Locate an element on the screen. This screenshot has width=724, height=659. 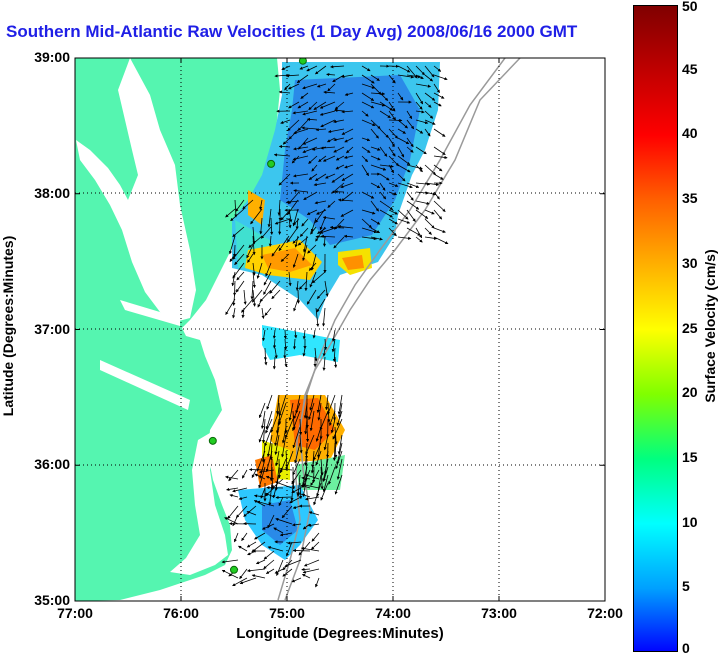
radar-station-marker is located at coordinates (271, 163).